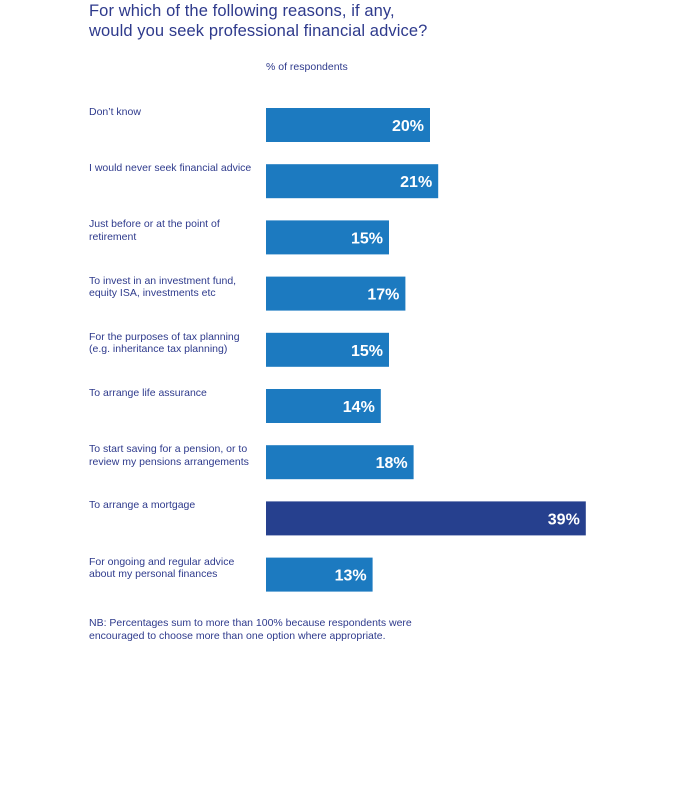  What do you see at coordinates (408, 126) in the screenshot?
I see `bar-value-label-1: 20%` at bounding box center [408, 126].